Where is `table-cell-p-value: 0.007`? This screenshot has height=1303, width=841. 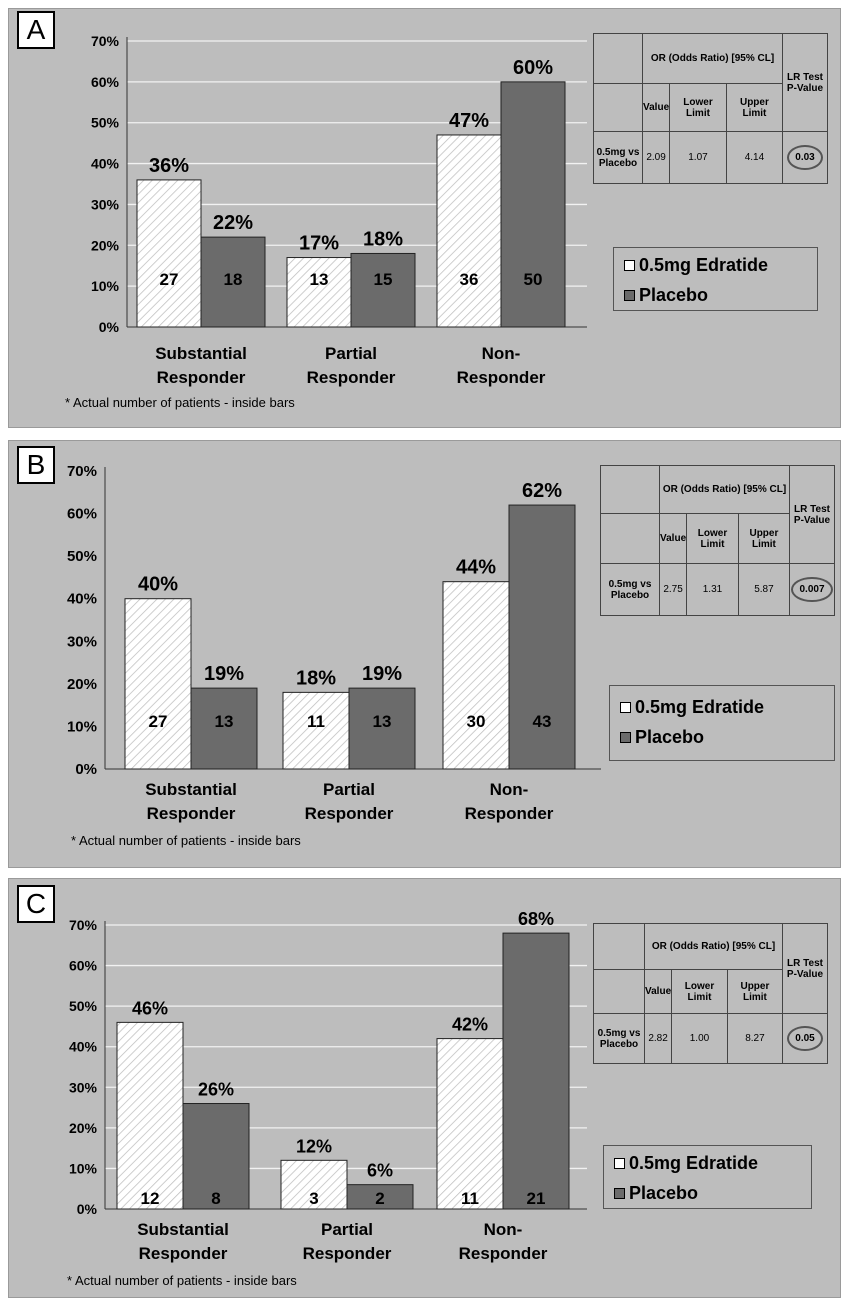 table-cell-p-value: 0.007 is located at coordinates (812, 589).